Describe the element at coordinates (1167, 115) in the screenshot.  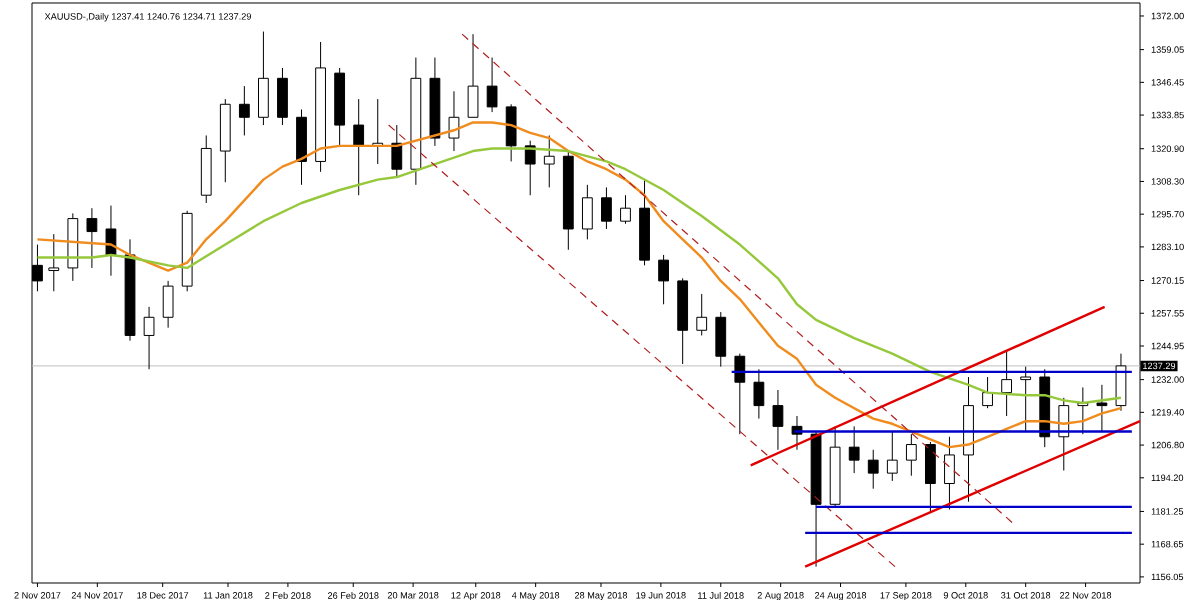
I see `y-tick-label: 1333.85` at that location.